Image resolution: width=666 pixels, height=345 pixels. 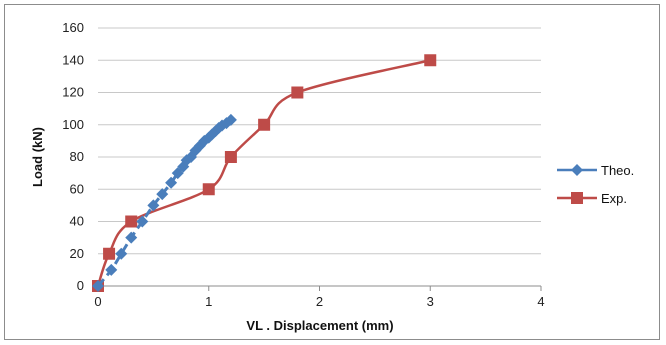 What do you see at coordinates (540, 301) in the screenshot?
I see `x-tick-label: 4` at bounding box center [540, 301].